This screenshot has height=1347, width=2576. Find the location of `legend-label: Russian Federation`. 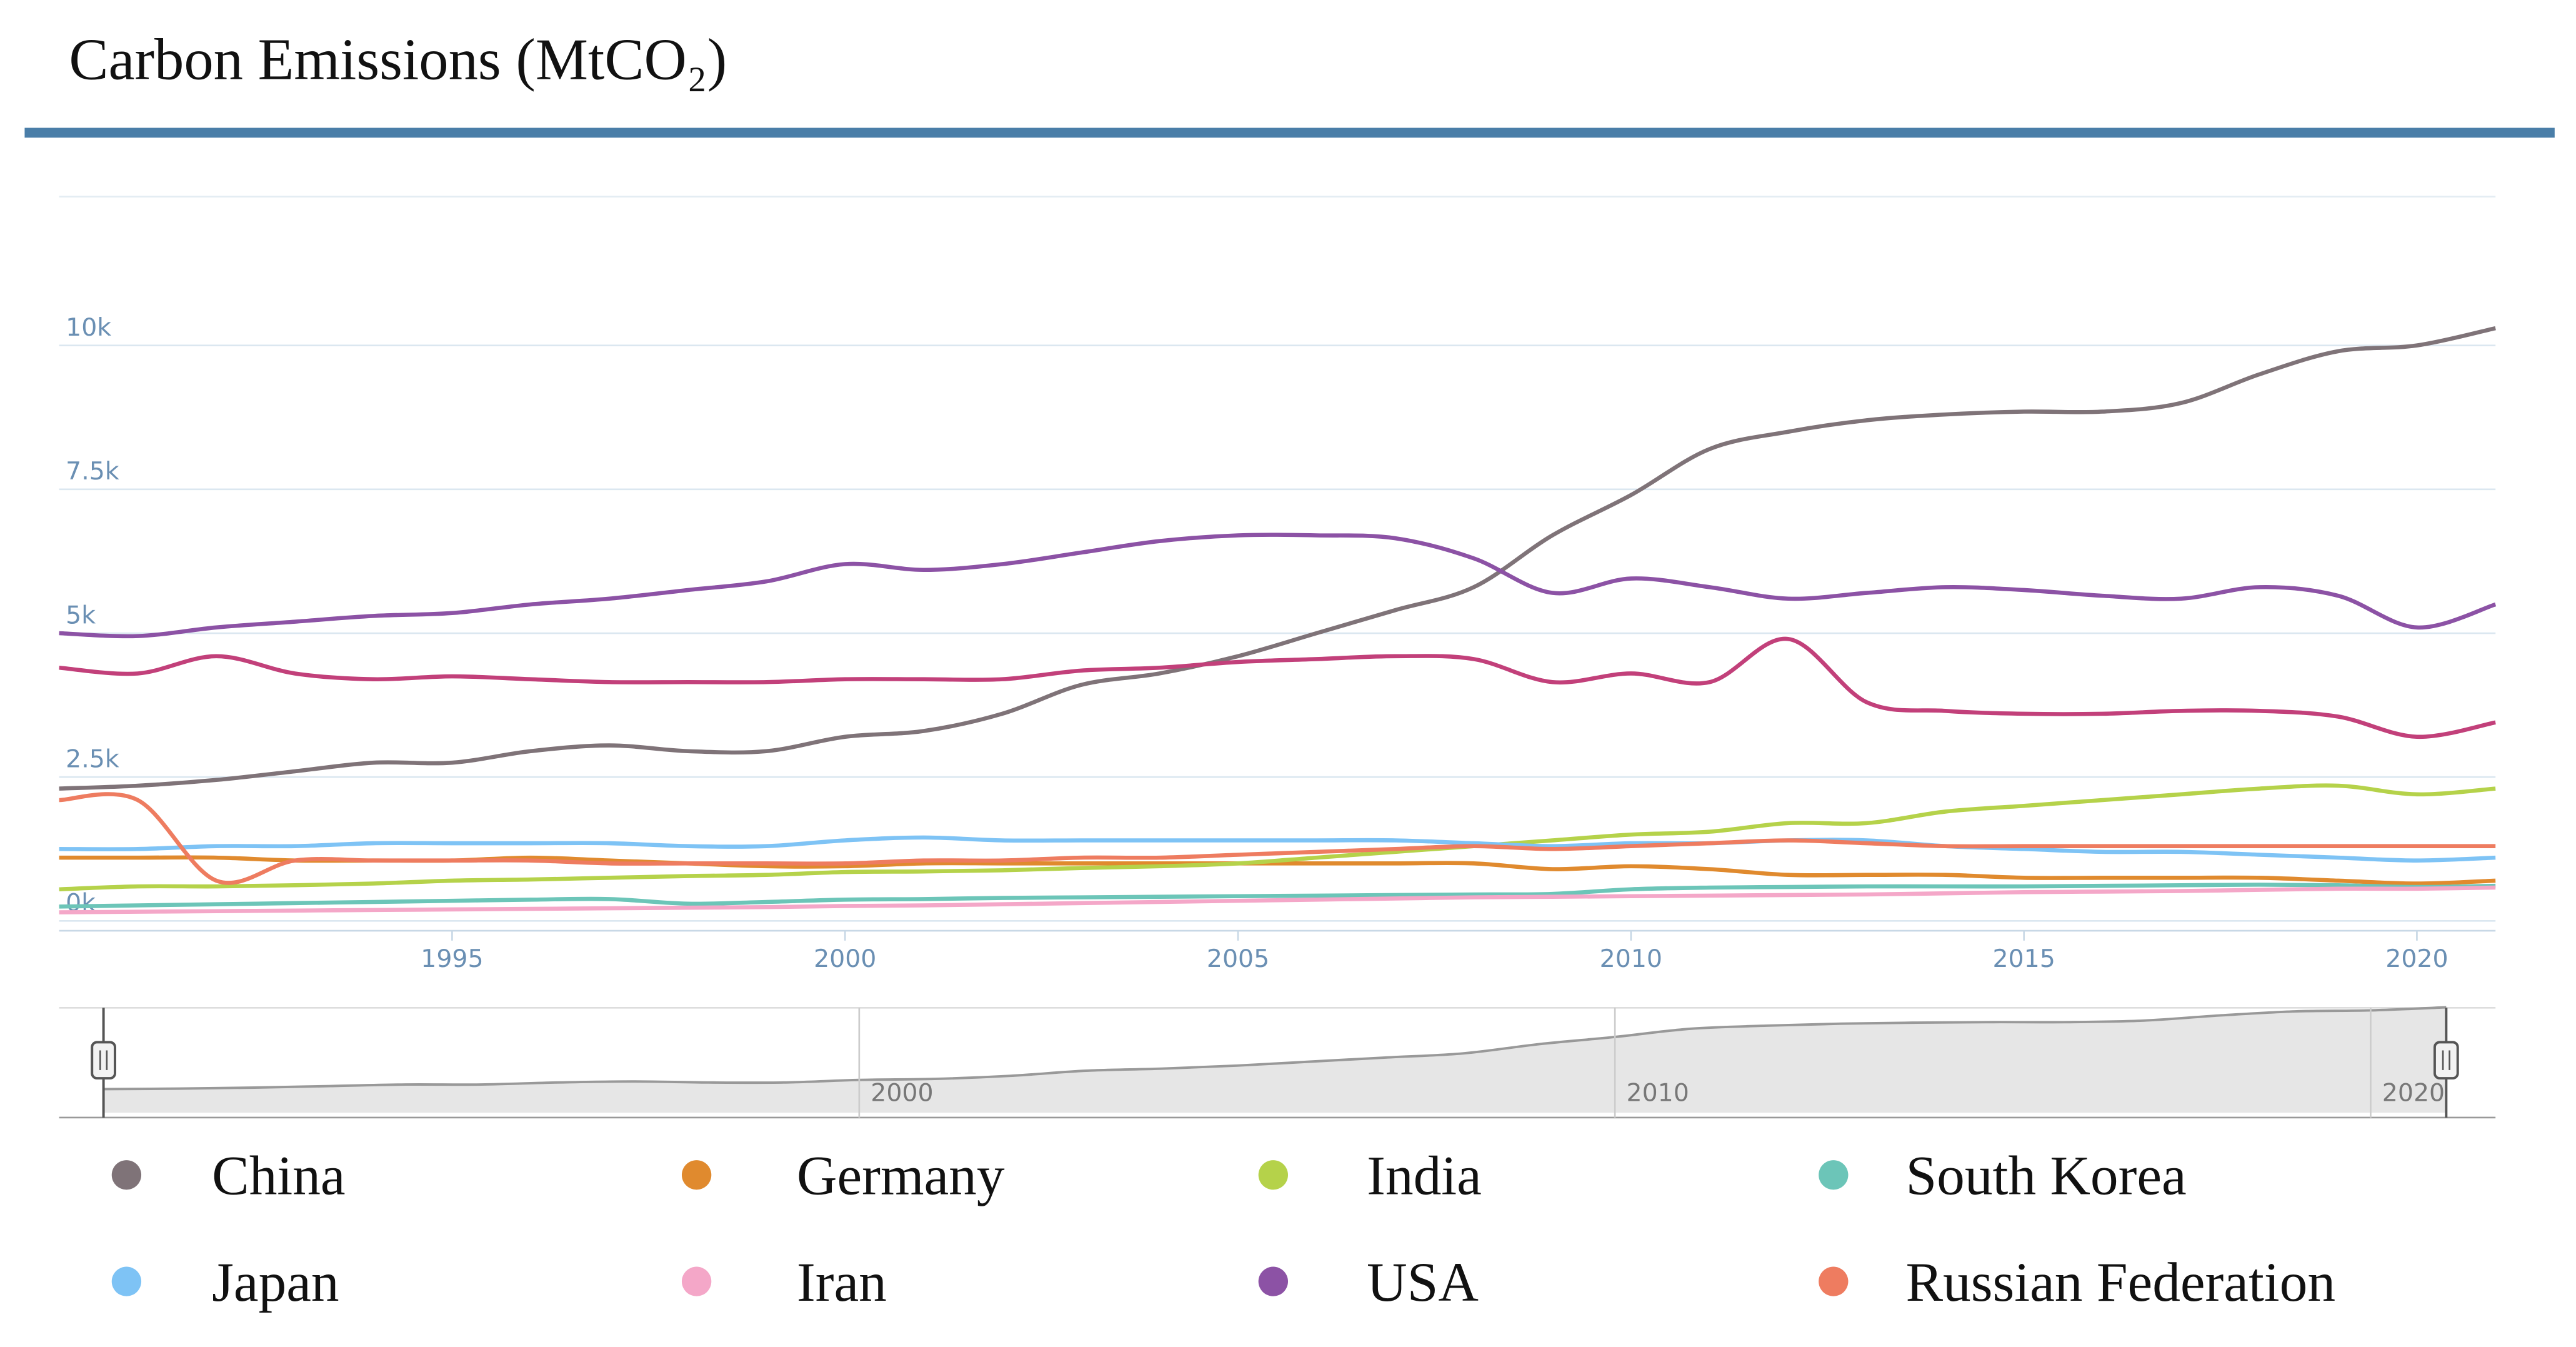

legend-label: Russian Federation is located at coordinates (2120, 1282).